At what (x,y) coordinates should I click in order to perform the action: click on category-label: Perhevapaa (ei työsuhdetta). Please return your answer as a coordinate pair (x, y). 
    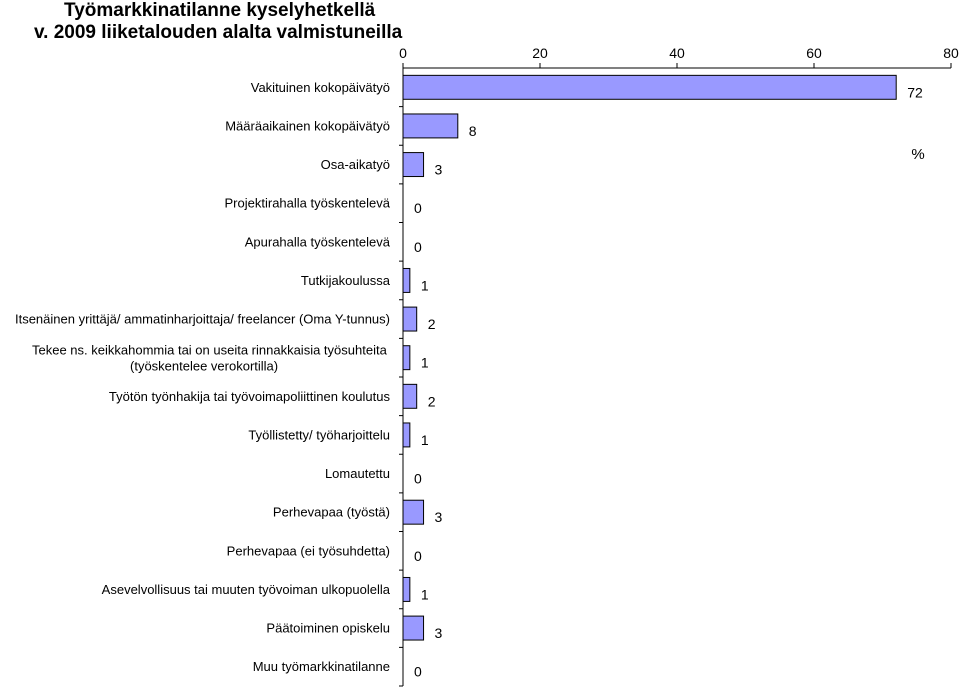
    Looking at the image, I should click on (308, 550).